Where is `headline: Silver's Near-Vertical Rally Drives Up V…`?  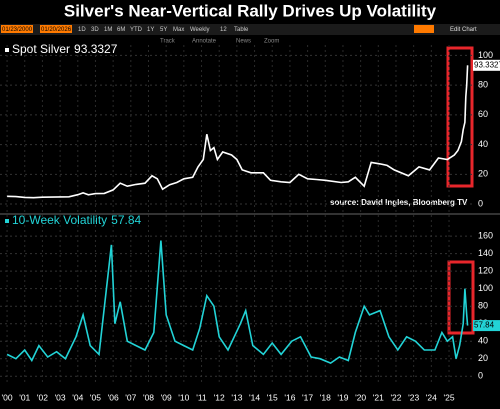
headline: Silver's Near-Vertical Rally Drives Up V… is located at coordinates (250, 10).